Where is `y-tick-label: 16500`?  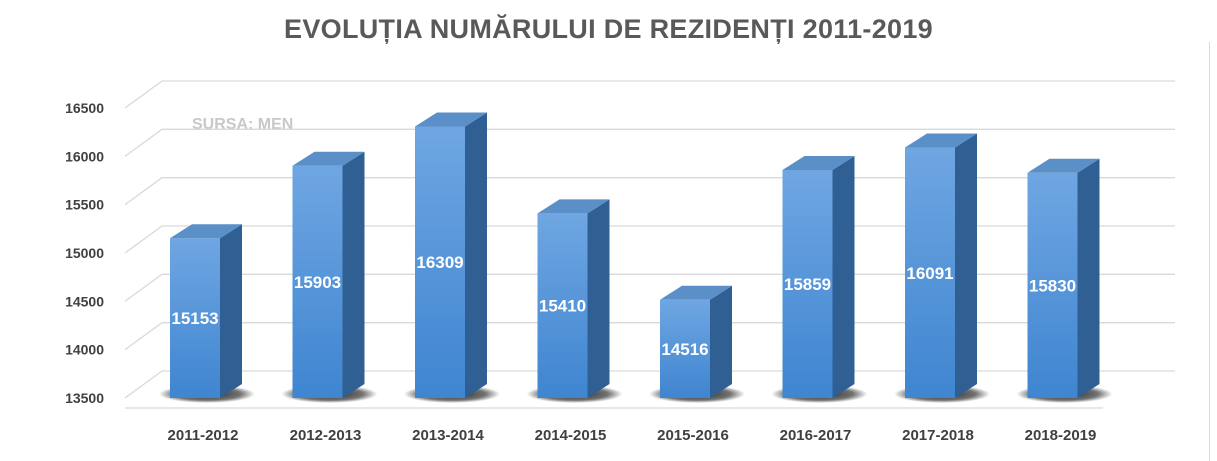 y-tick-label: 16500 is located at coordinates (84, 108).